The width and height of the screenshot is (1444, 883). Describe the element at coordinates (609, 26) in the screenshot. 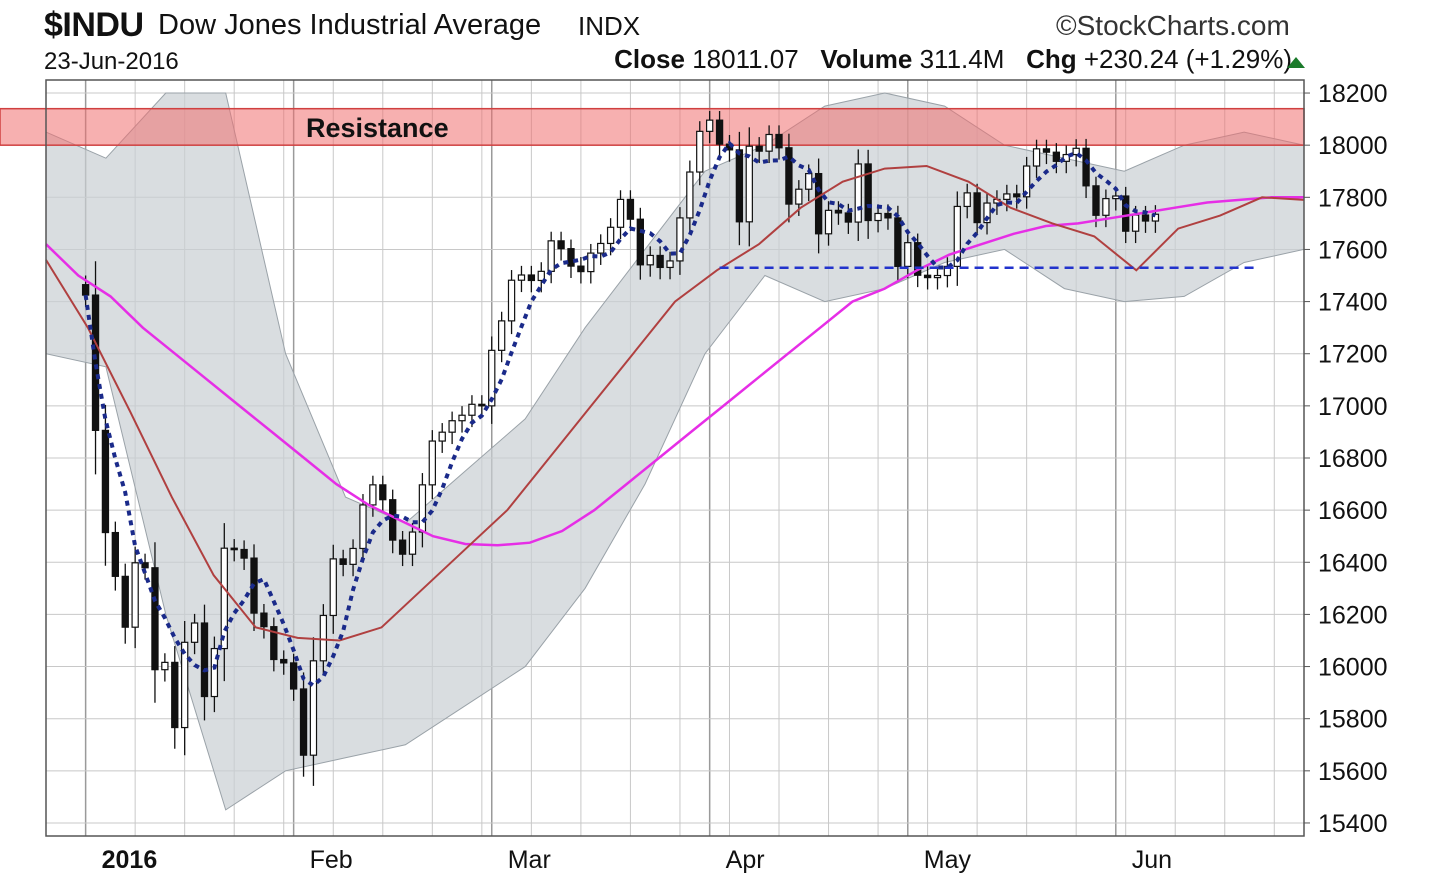

I see `exchange-label: INDX` at that location.